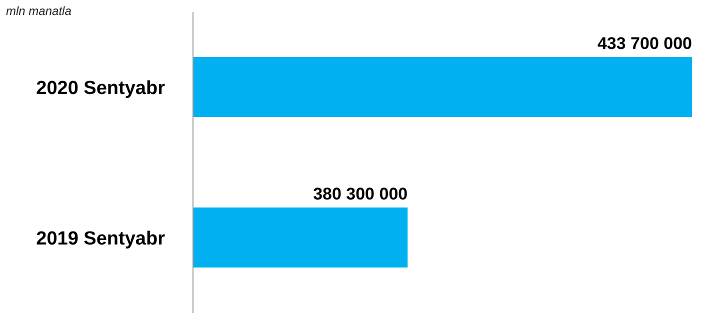 This screenshot has height=322, width=711. Describe the element at coordinates (101, 88) in the screenshot. I see `y-tick-label: 2020 Sentyabr` at that location.